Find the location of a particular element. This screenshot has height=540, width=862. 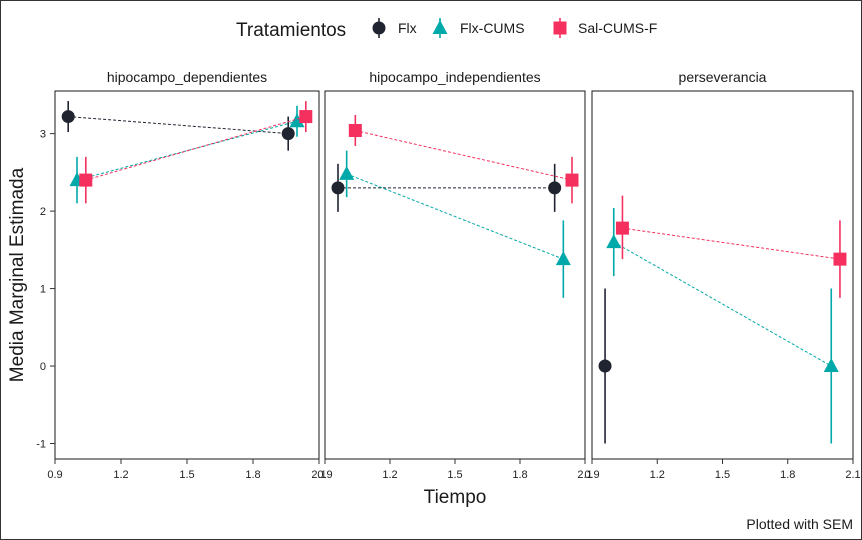

y-axis-title: Media Marginal Estimada is located at coordinates (17, 274).